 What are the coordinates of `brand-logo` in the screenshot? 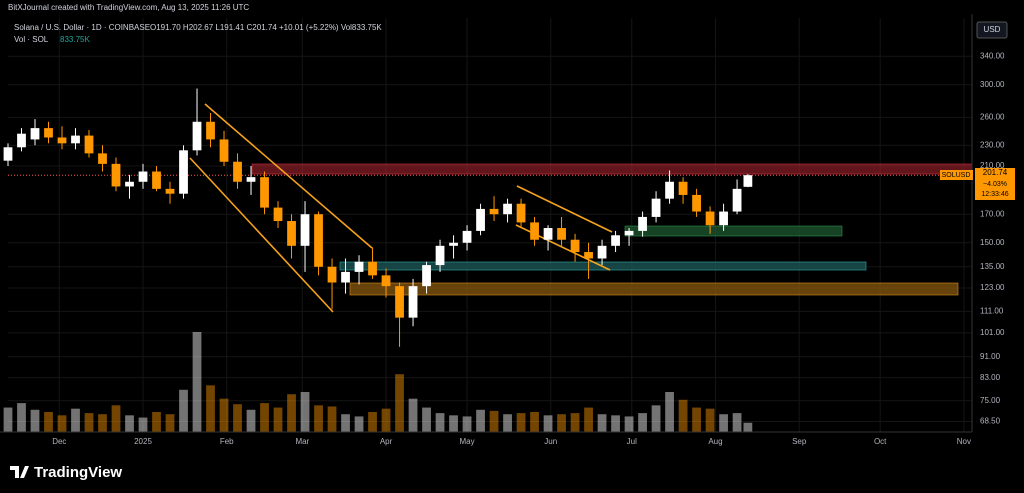 It's located at (19, 472).